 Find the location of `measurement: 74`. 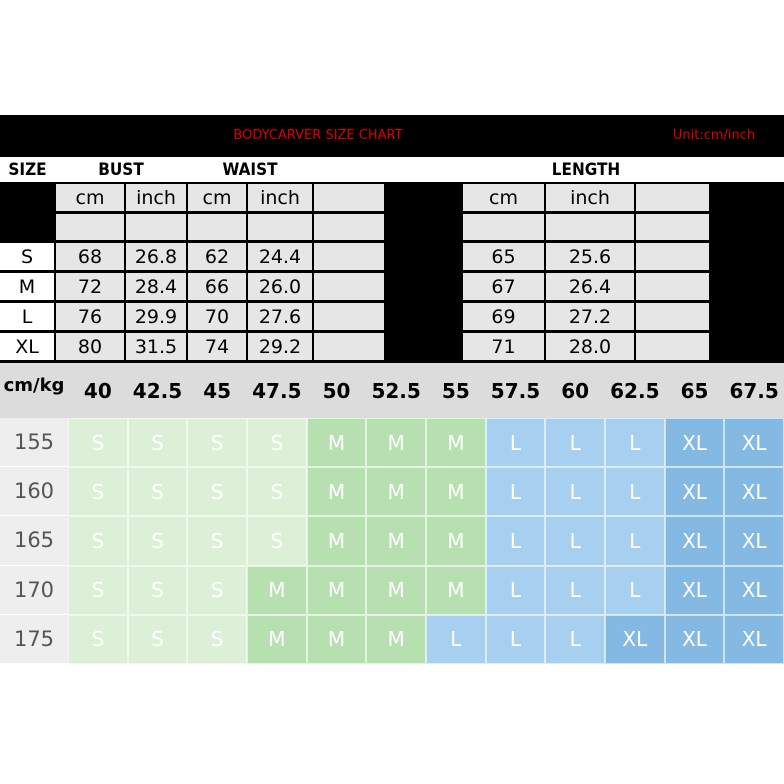

measurement: 74 is located at coordinates (217, 346).